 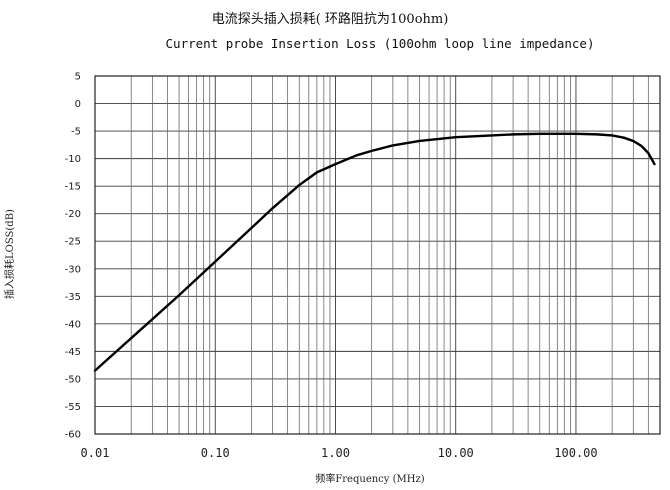 What do you see at coordinates (73, 214) in the screenshot?
I see `y-tick-label: -20` at bounding box center [73, 214].